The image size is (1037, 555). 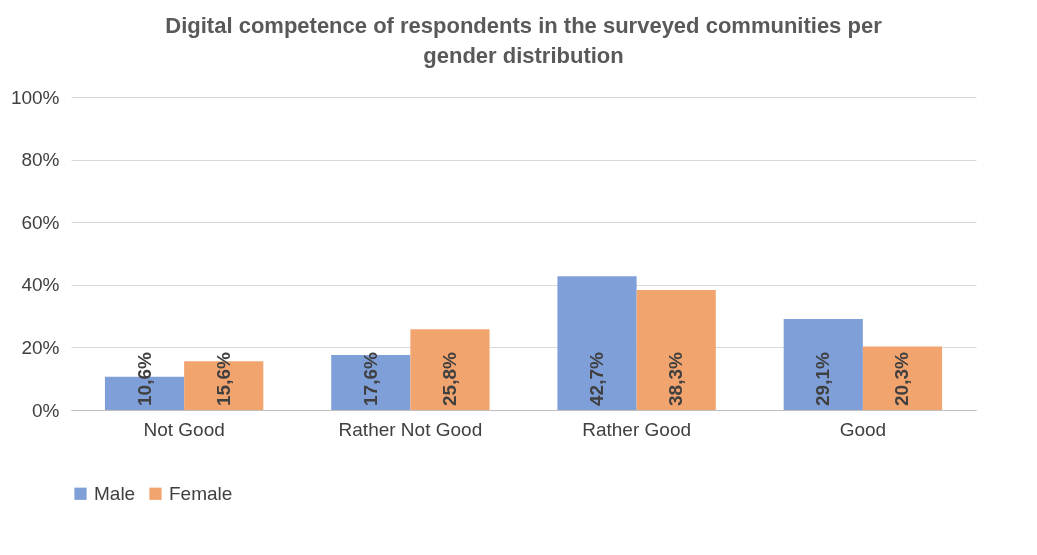 What do you see at coordinates (223, 379) in the screenshot?
I see `data-label: 15,6%` at bounding box center [223, 379].